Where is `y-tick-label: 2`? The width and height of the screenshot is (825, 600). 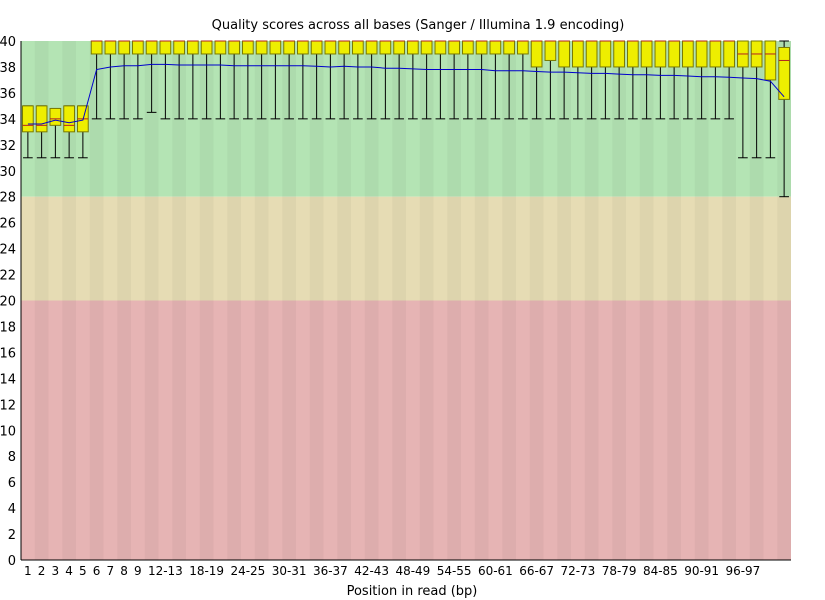 y-tick-label: 2 is located at coordinates (12, 535).